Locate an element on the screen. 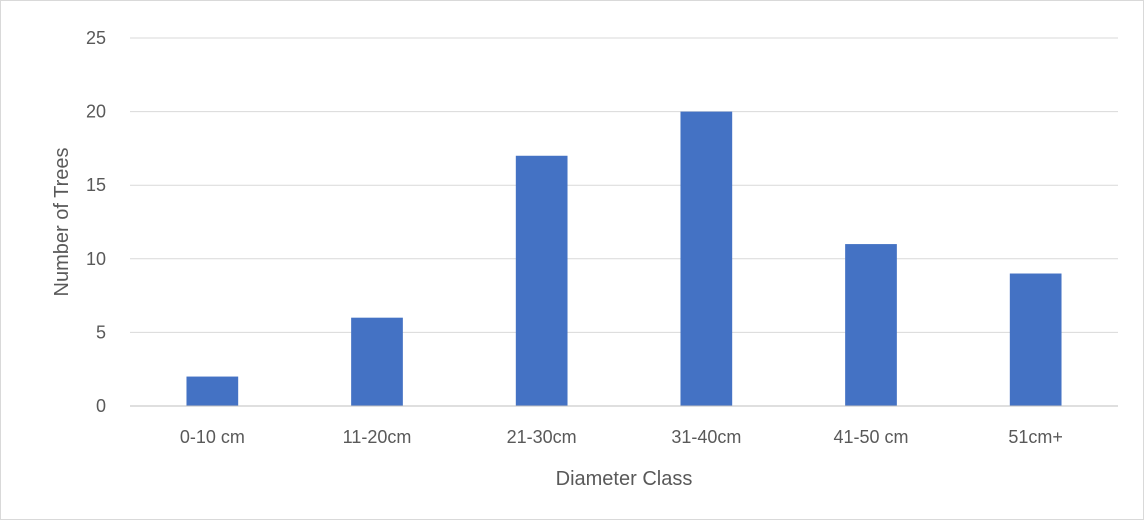 The image size is (1144, 520). y-tick-label: 10 is located at coordinates (96, 259).